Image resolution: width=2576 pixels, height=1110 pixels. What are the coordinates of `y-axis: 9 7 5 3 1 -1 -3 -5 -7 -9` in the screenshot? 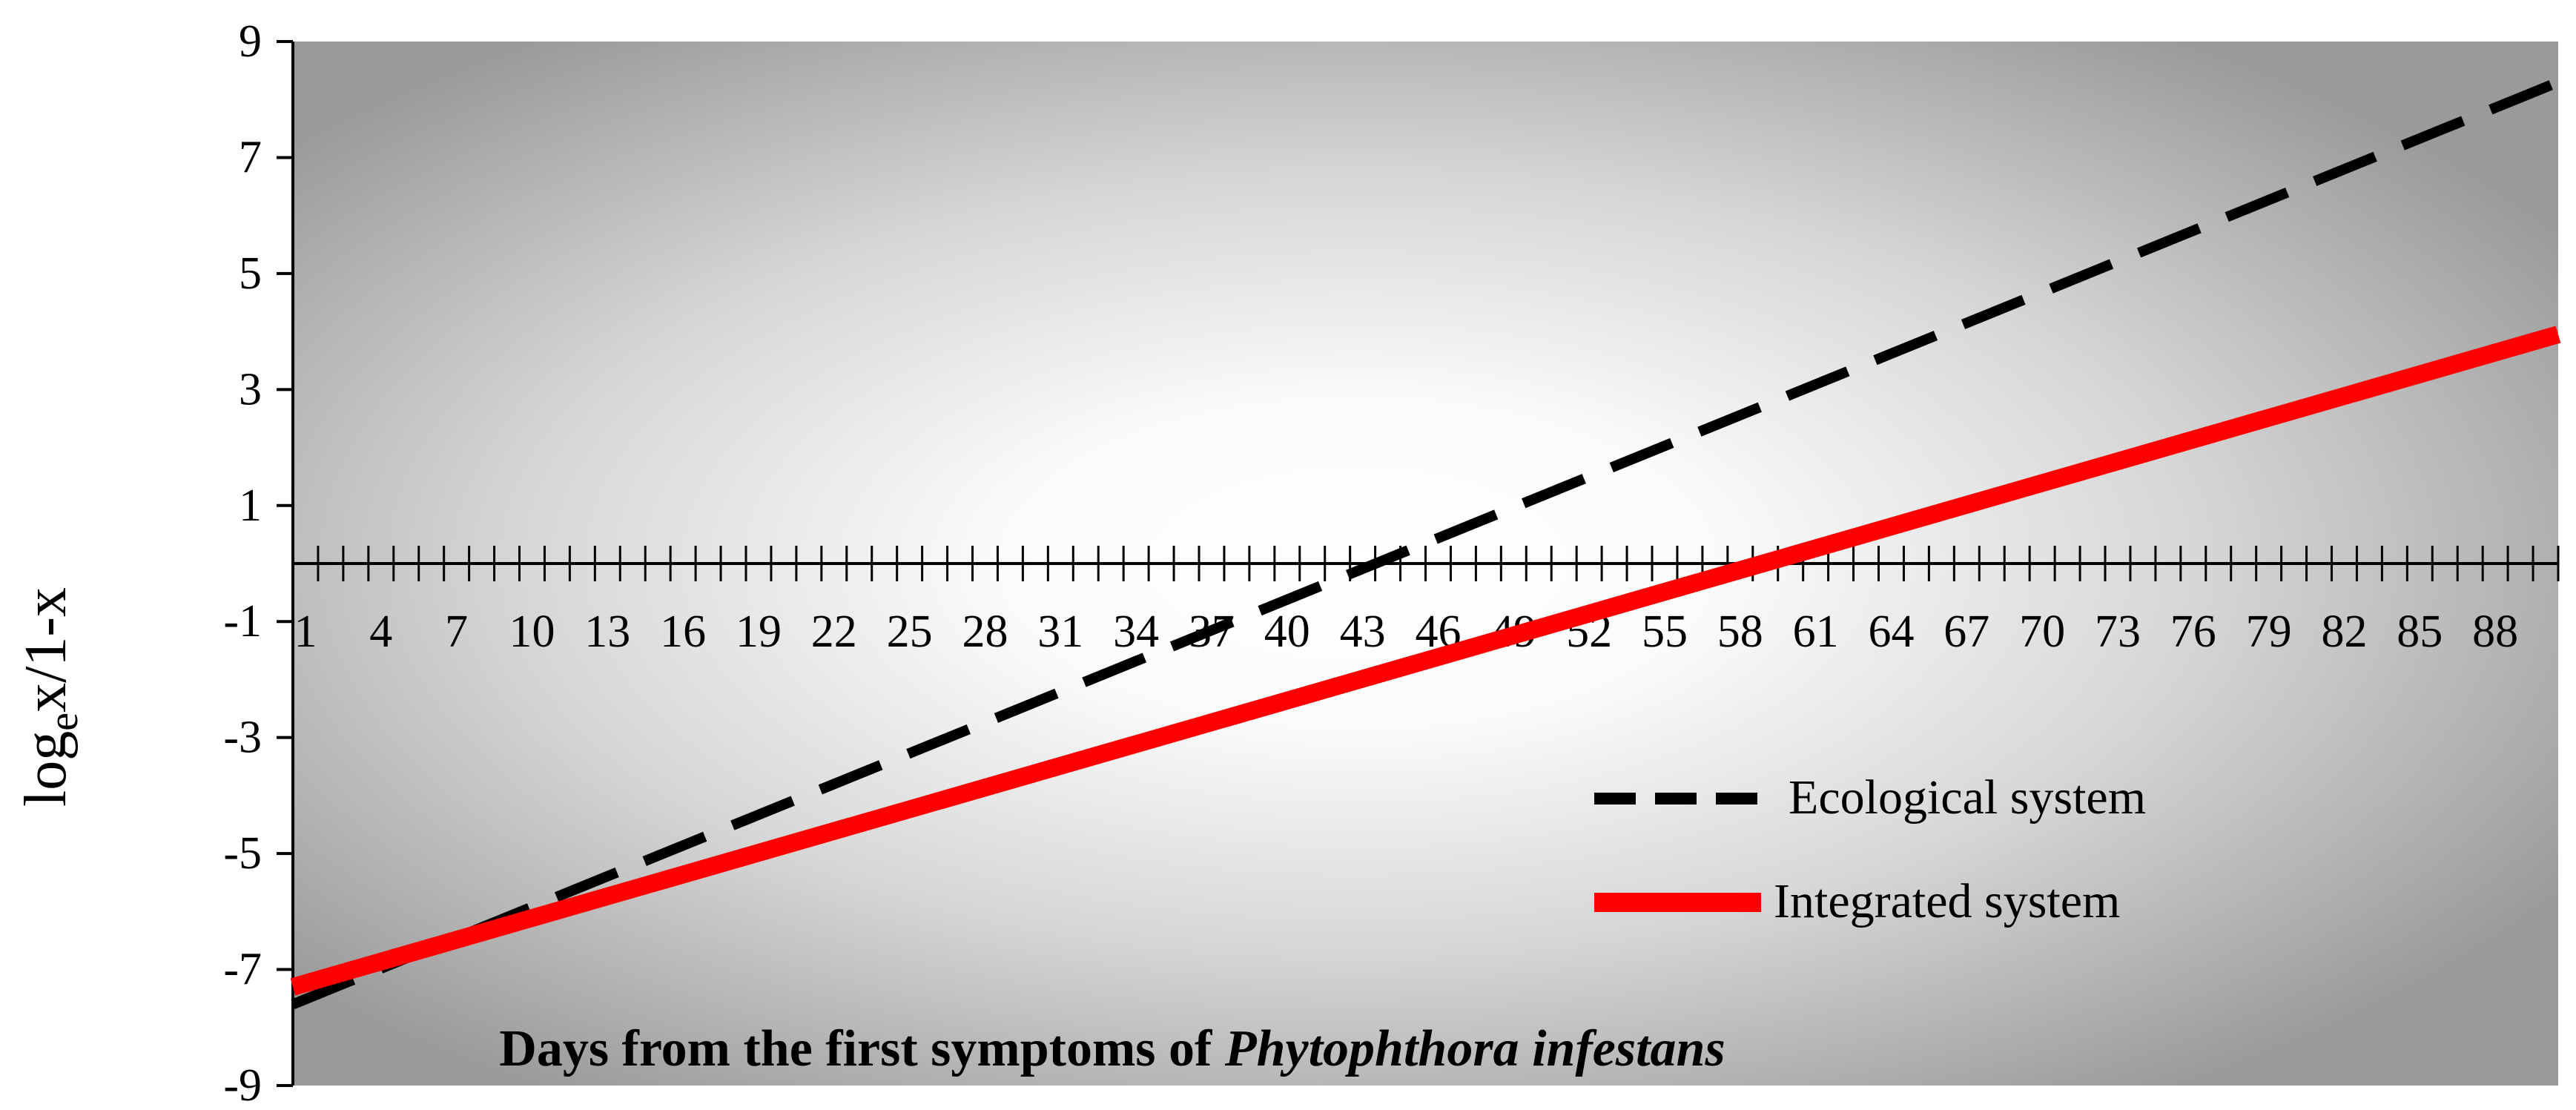 It's located at (258, 563).